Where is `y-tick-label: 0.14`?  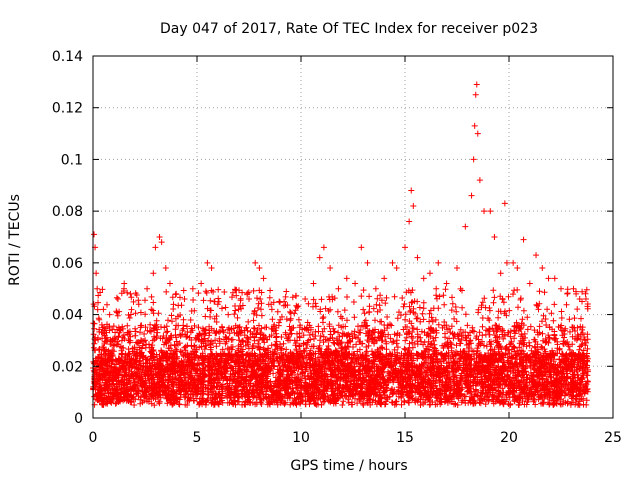
y-tick-label: 0.14 is located at coordinates (67, 57).